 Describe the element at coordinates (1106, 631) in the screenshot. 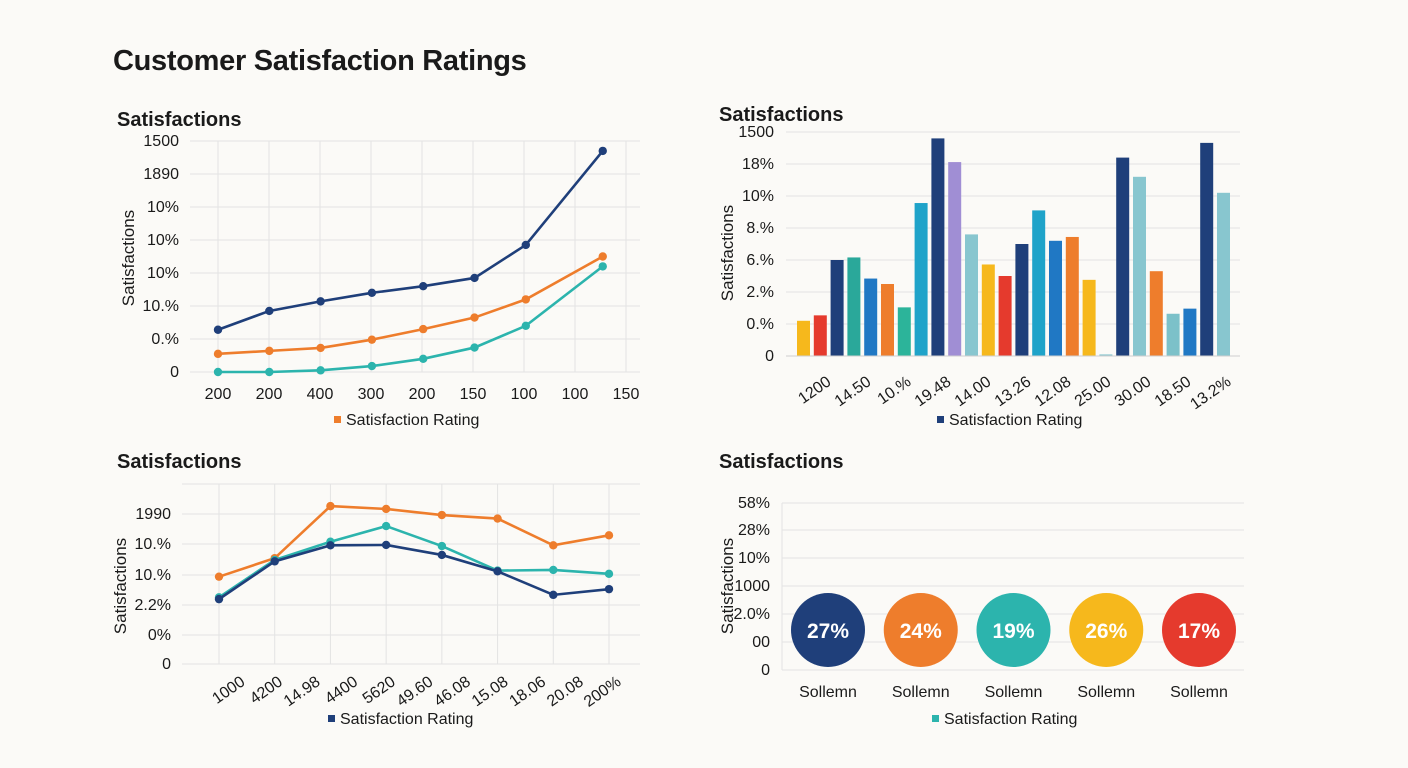

I see `bubble-value-label: 26%` at that location.